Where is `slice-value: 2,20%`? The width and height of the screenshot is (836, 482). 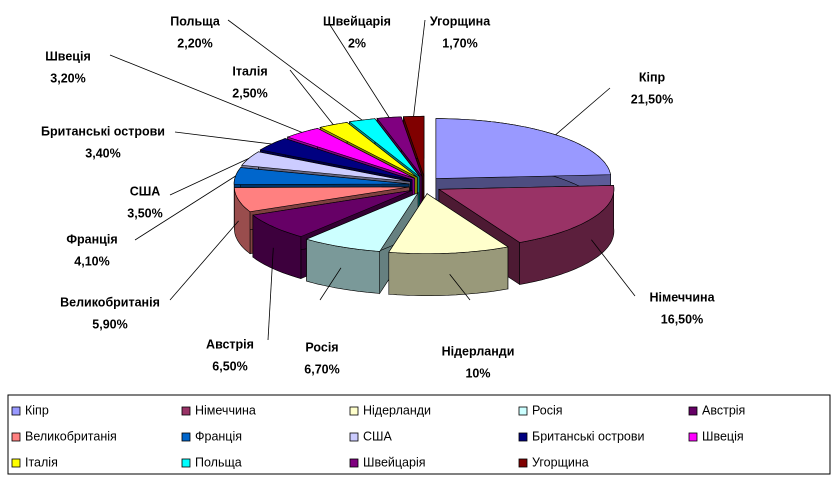 slice-value: 2,20% is located at coordinates (194, 43).